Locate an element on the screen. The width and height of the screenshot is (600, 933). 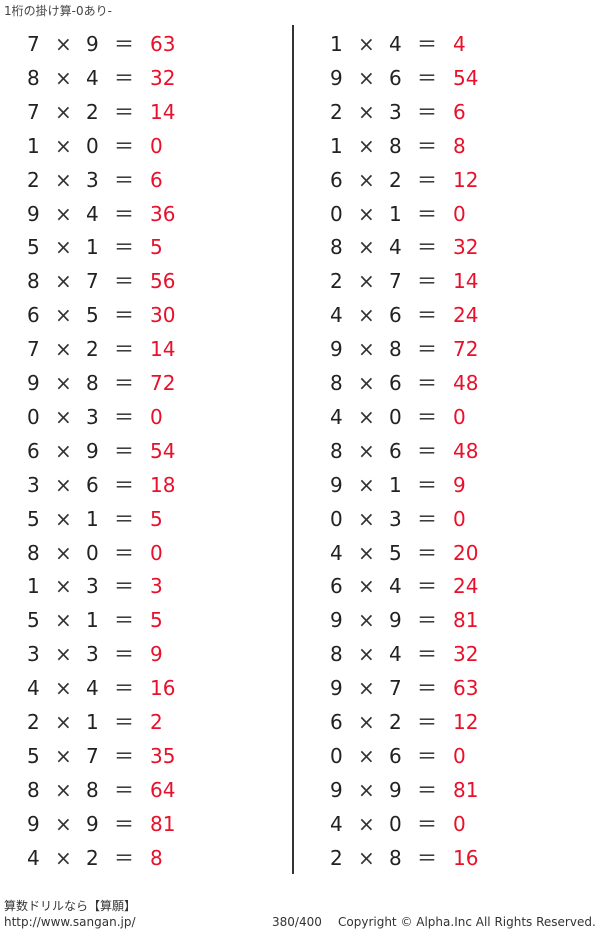
answer: 81 is located at coordinates (466, 789).